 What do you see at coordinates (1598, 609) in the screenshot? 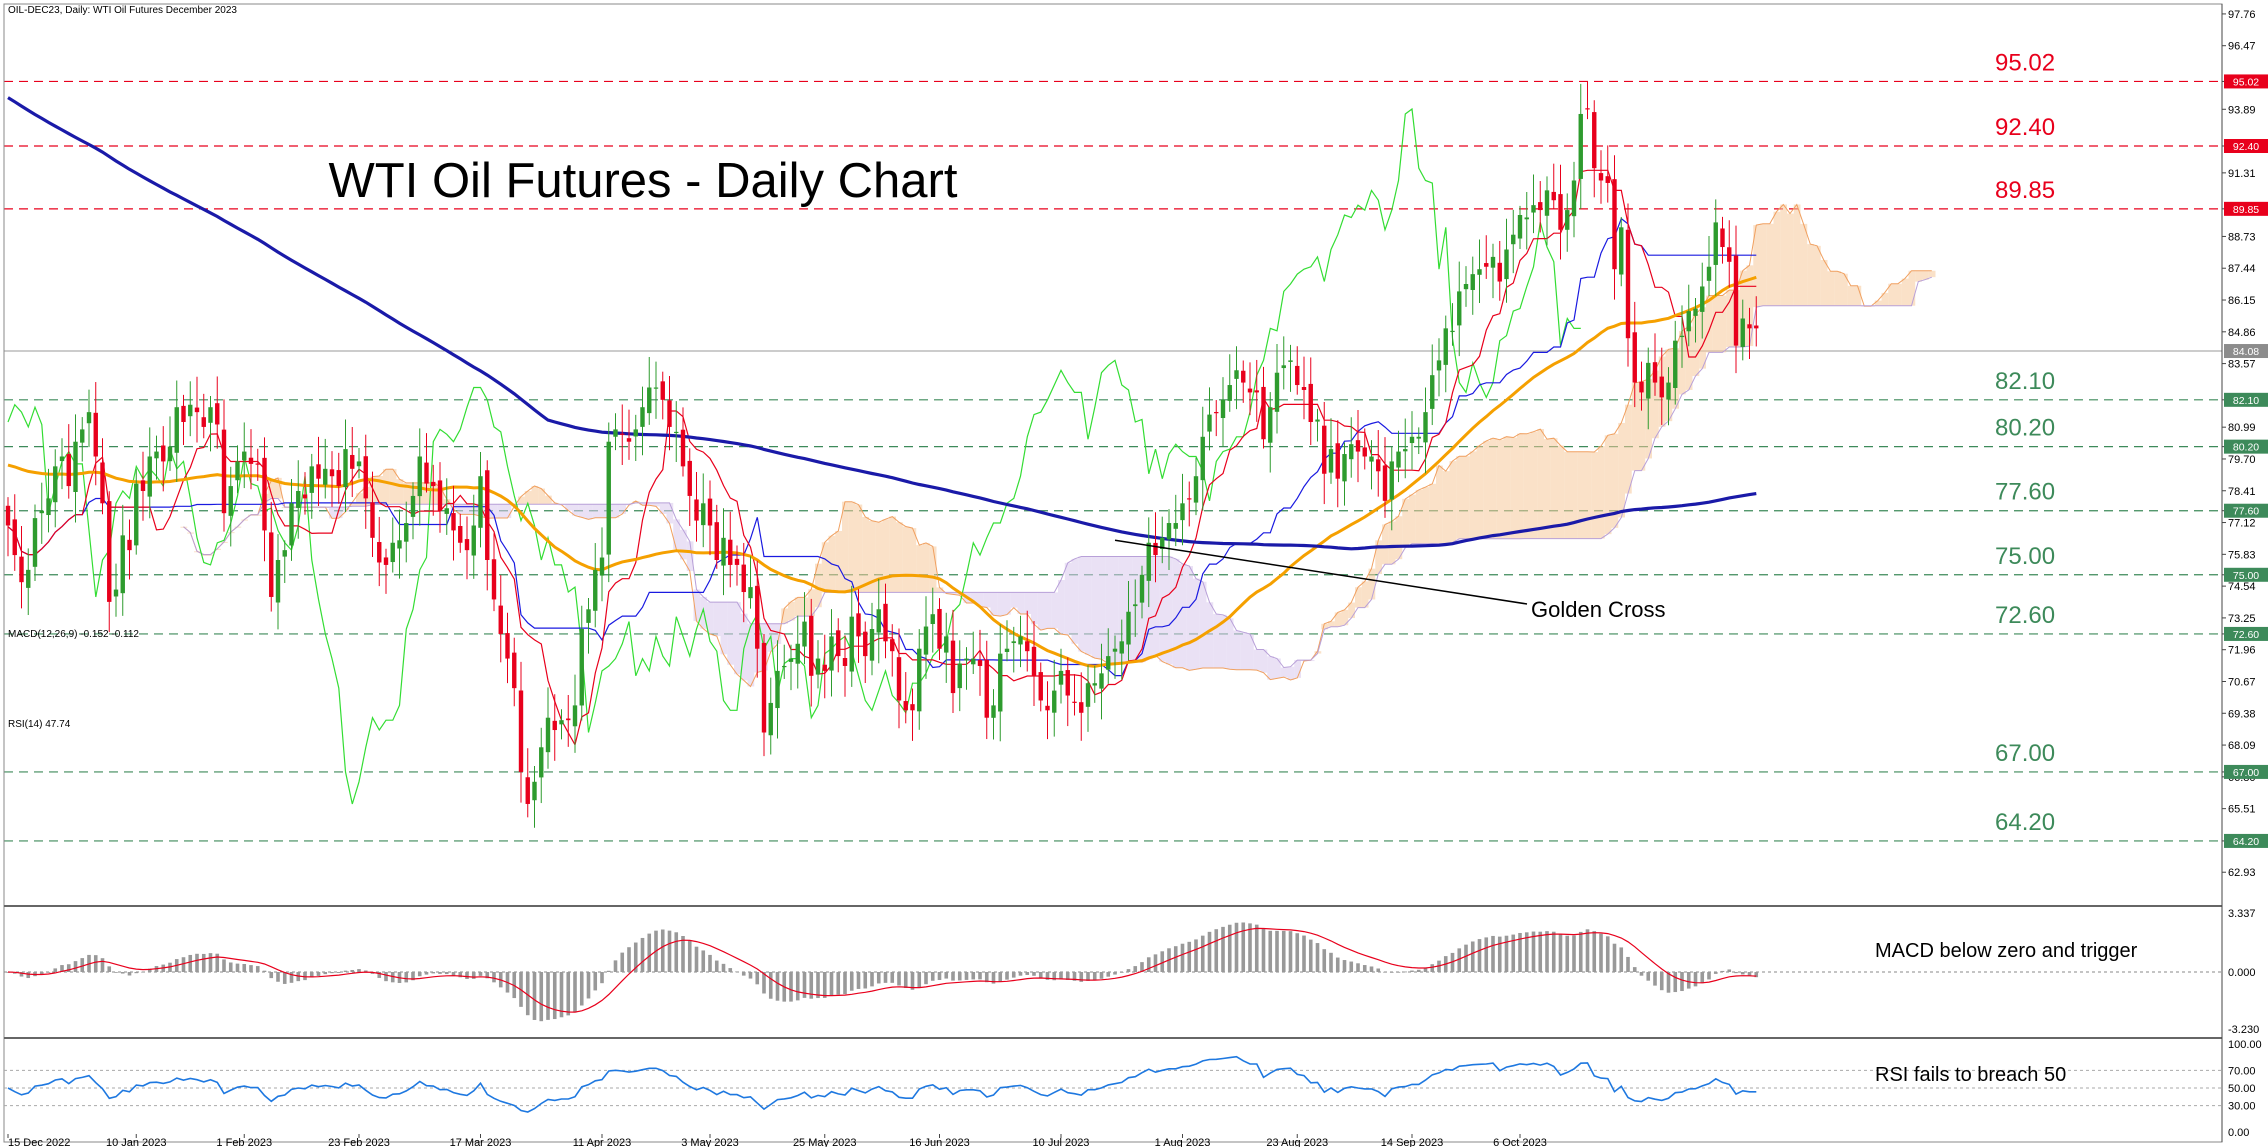
I see `annotation-golden-cross: Golden Cross` at bounding box center [1598, 609].